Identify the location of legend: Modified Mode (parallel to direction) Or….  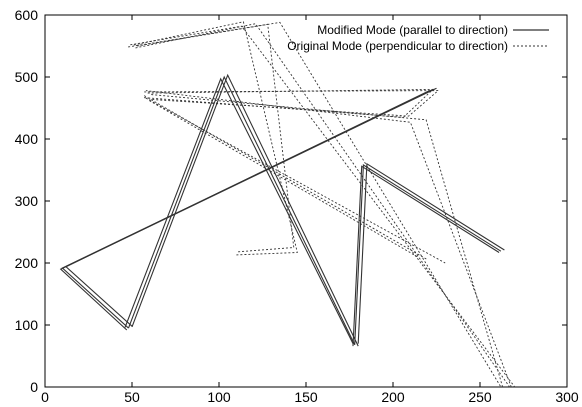
(418, 38).